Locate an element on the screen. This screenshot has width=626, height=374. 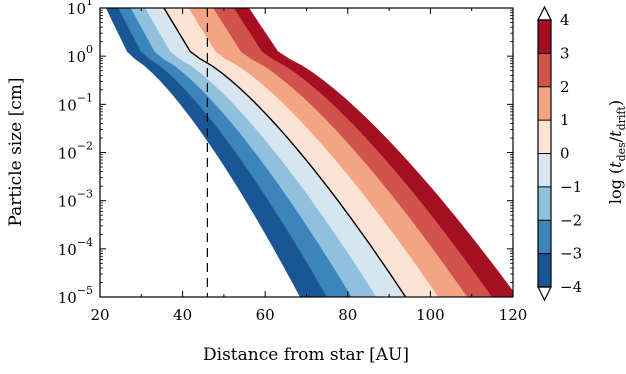
x-tick-label: 60 is located at coordinates (265, 315).